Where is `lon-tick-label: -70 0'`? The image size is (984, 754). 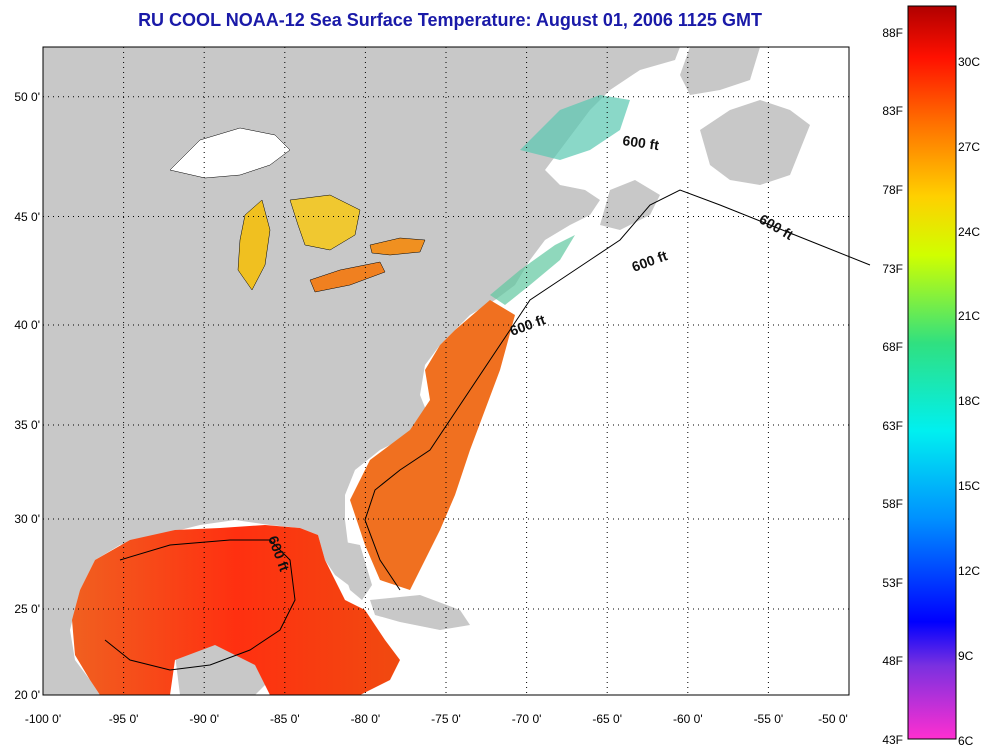 lon-tick-label: -70 0' is located at coordinates (527, 719).